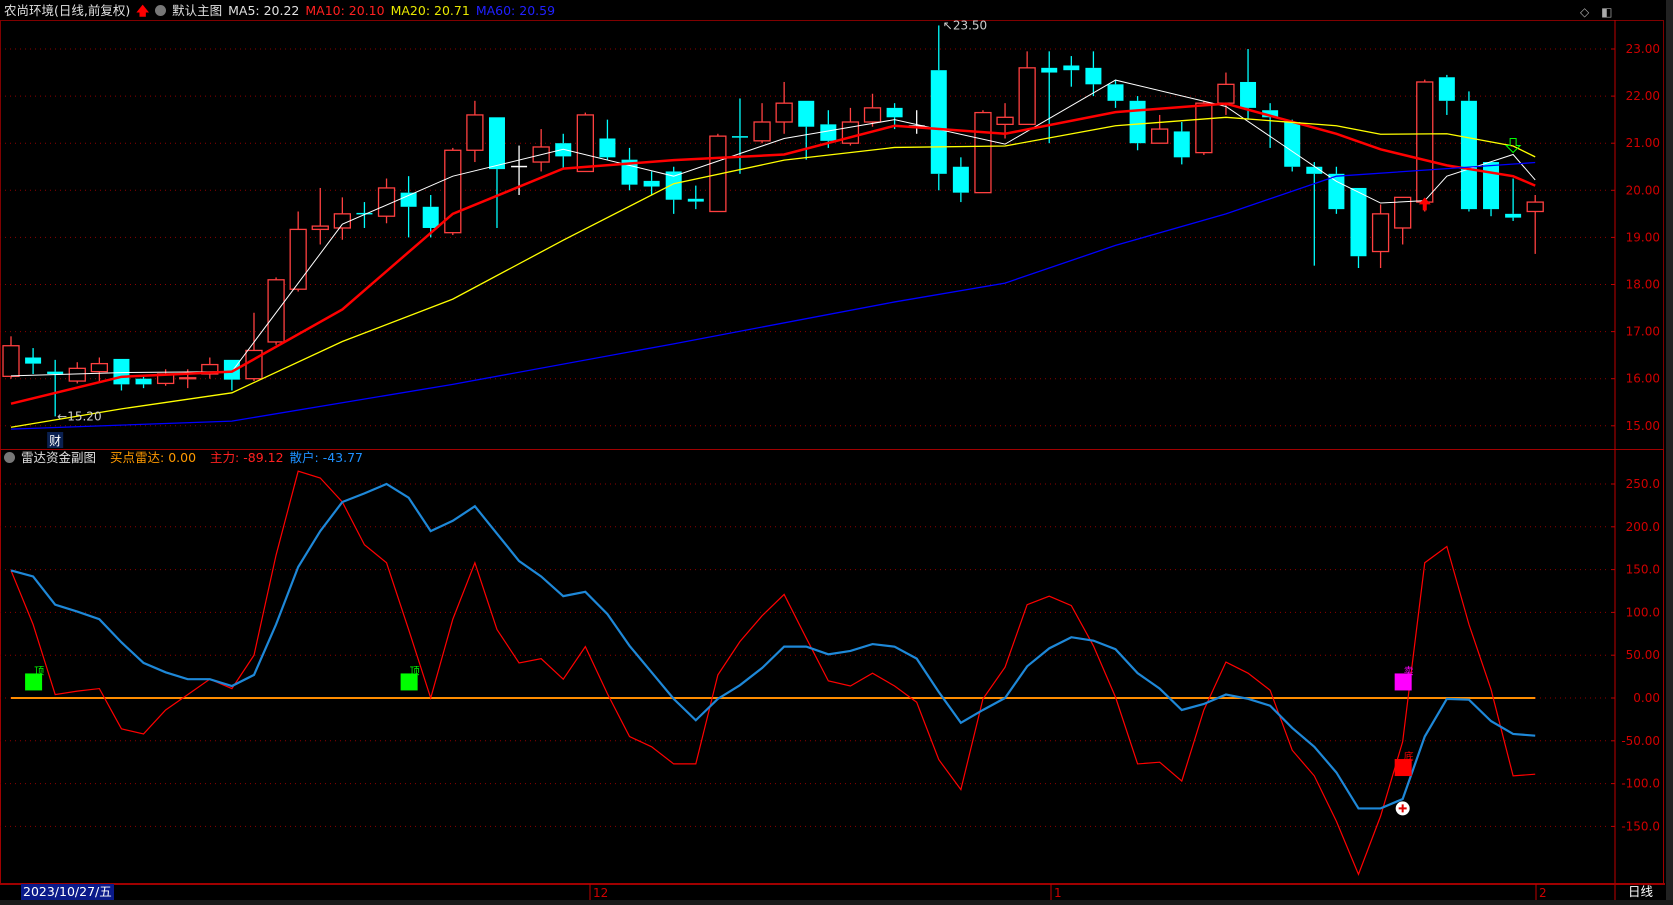  Describe the element at coordinates (1643, 285) in the screenshot. I see `price-tick-label: 18.00` at that location.